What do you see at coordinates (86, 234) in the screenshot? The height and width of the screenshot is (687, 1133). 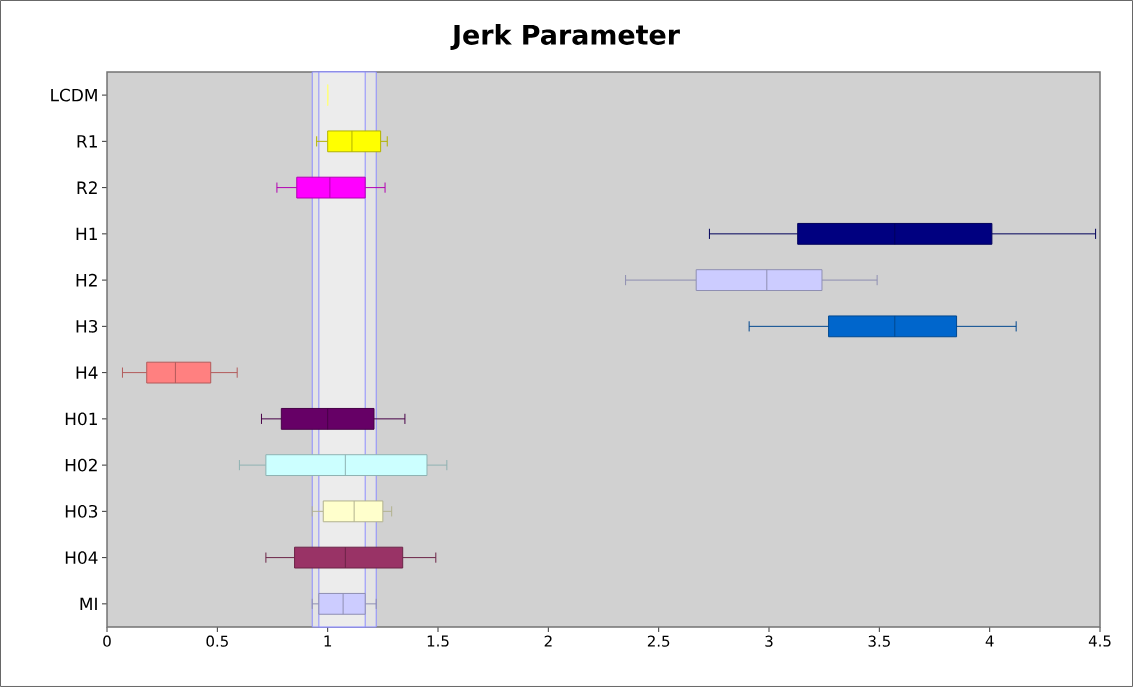 I see `y-tick-label: H1` at bounding box center [86, 234].